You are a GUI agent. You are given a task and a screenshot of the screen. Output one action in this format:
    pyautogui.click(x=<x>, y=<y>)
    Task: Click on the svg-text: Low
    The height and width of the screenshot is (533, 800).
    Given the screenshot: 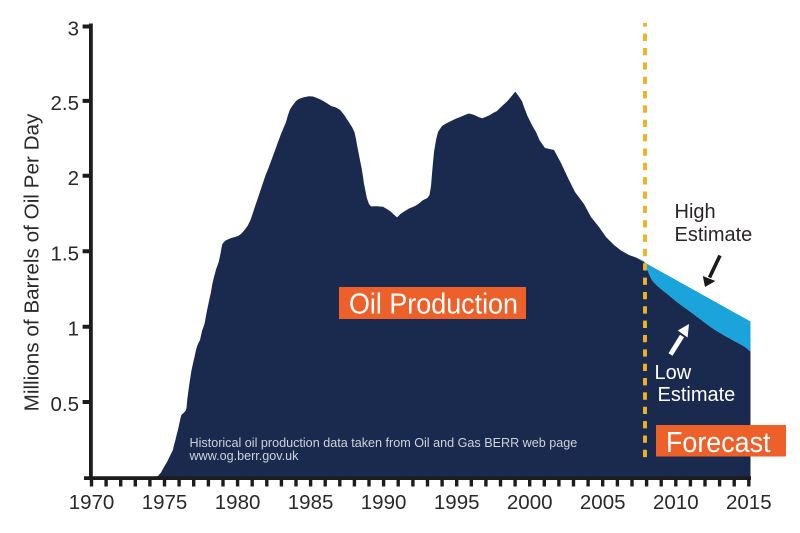 What is the action you would take?
    pyautogui.click(x=673, y=373)
    